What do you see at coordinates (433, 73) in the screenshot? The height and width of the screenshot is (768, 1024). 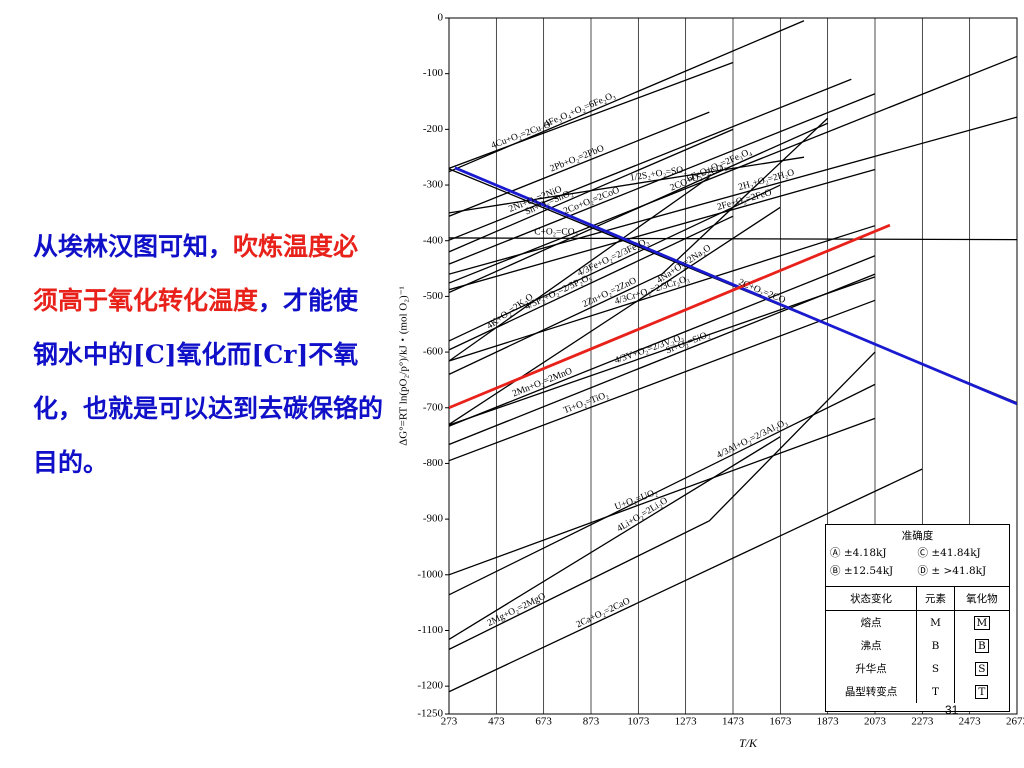 I see `y-tick-label: -100` at bounding box center [433, 73].